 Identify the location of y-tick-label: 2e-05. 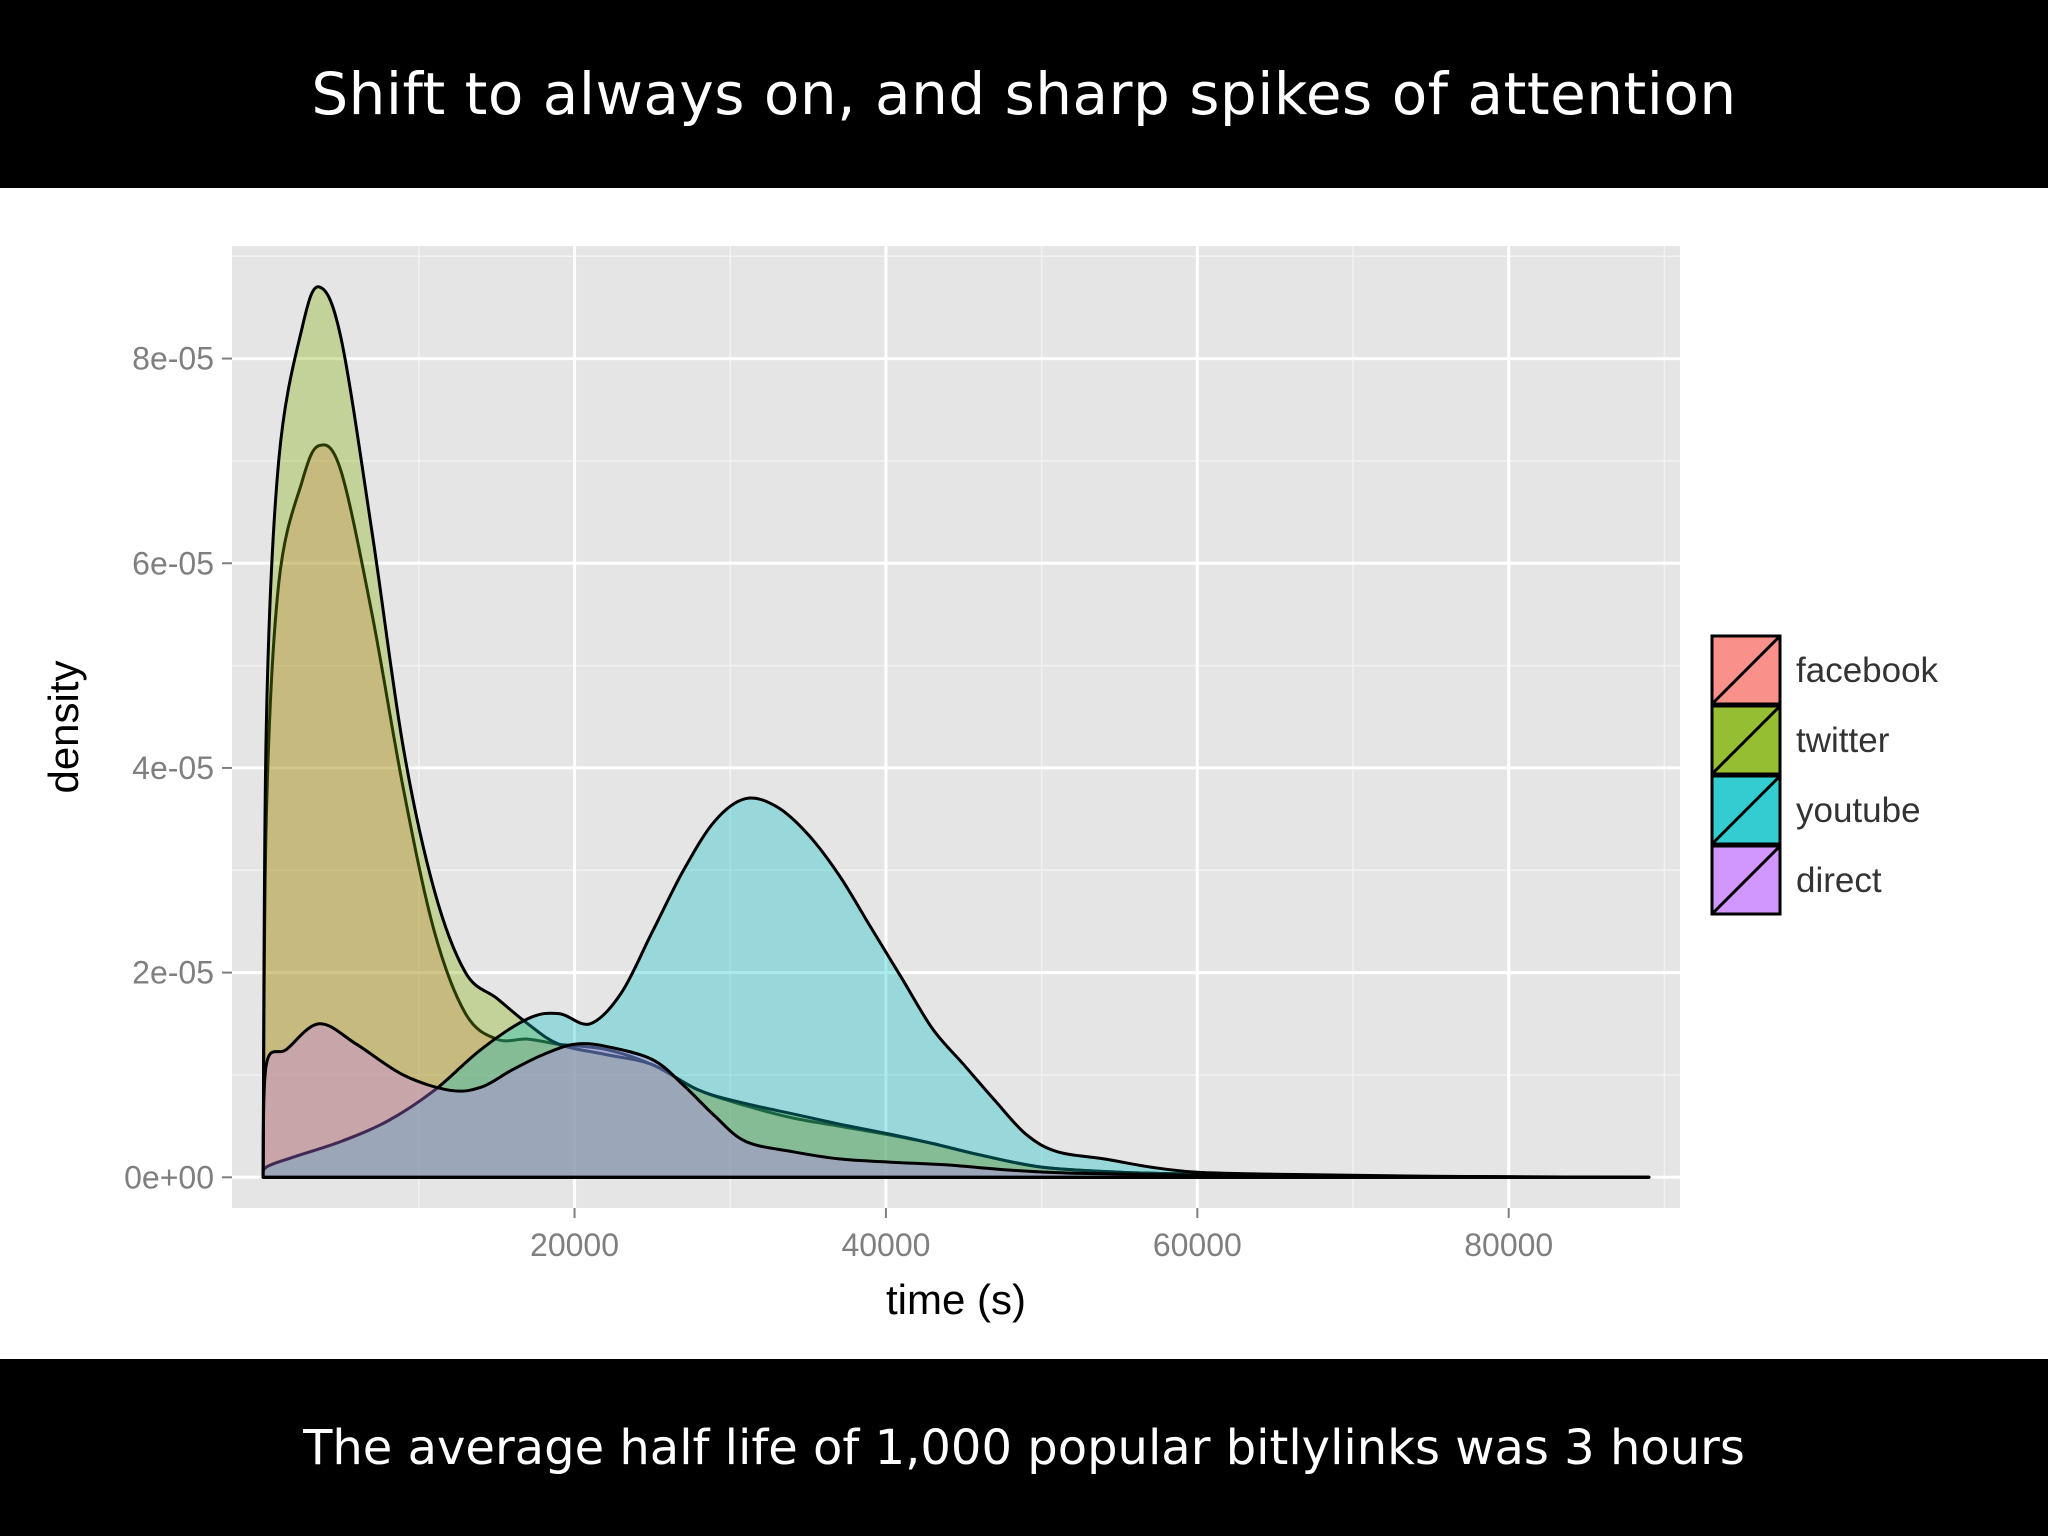
(173, 973).